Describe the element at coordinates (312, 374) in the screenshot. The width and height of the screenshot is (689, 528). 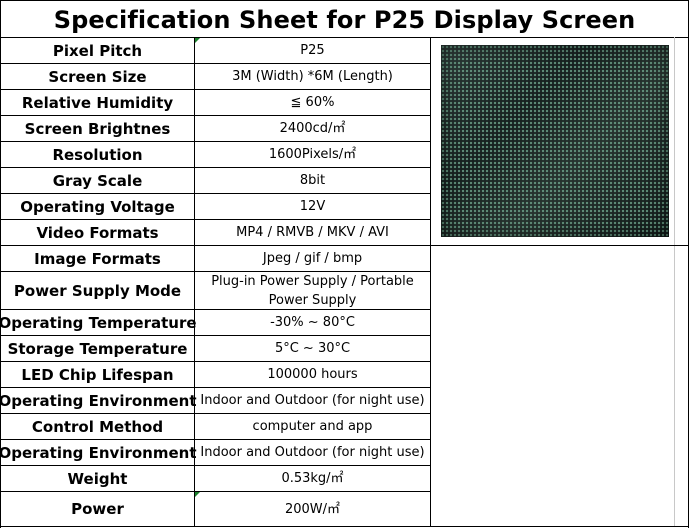
I see `spec-value: 100000 hours` at that location.